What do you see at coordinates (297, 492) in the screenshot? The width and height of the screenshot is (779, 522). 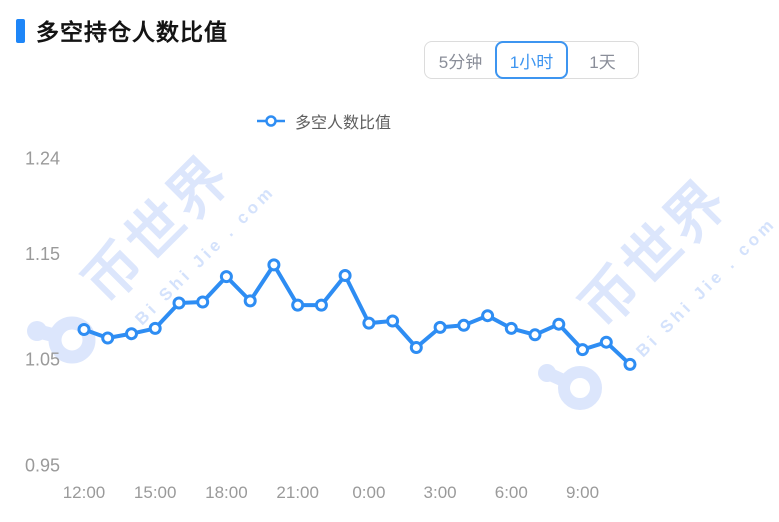 I see `x-axis-label: 21:00` at bounding box center [297, 492].